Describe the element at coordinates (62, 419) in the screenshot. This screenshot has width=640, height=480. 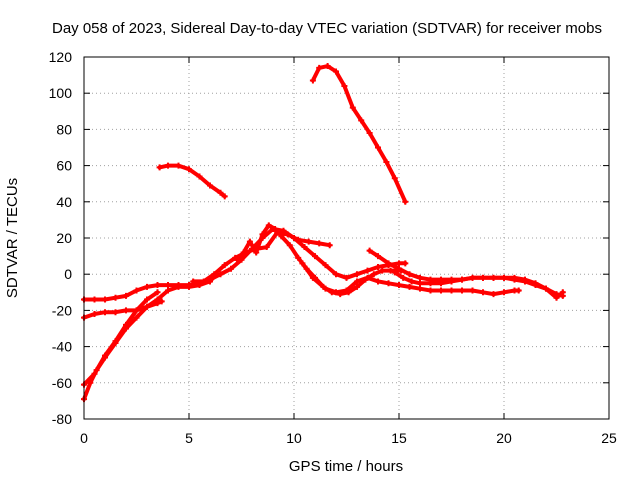
I see `y-tick-label: -80` at that location.